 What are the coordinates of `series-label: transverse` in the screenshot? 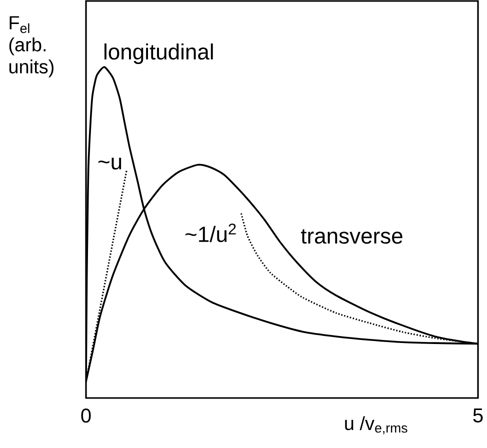 It's located at (351, 236).